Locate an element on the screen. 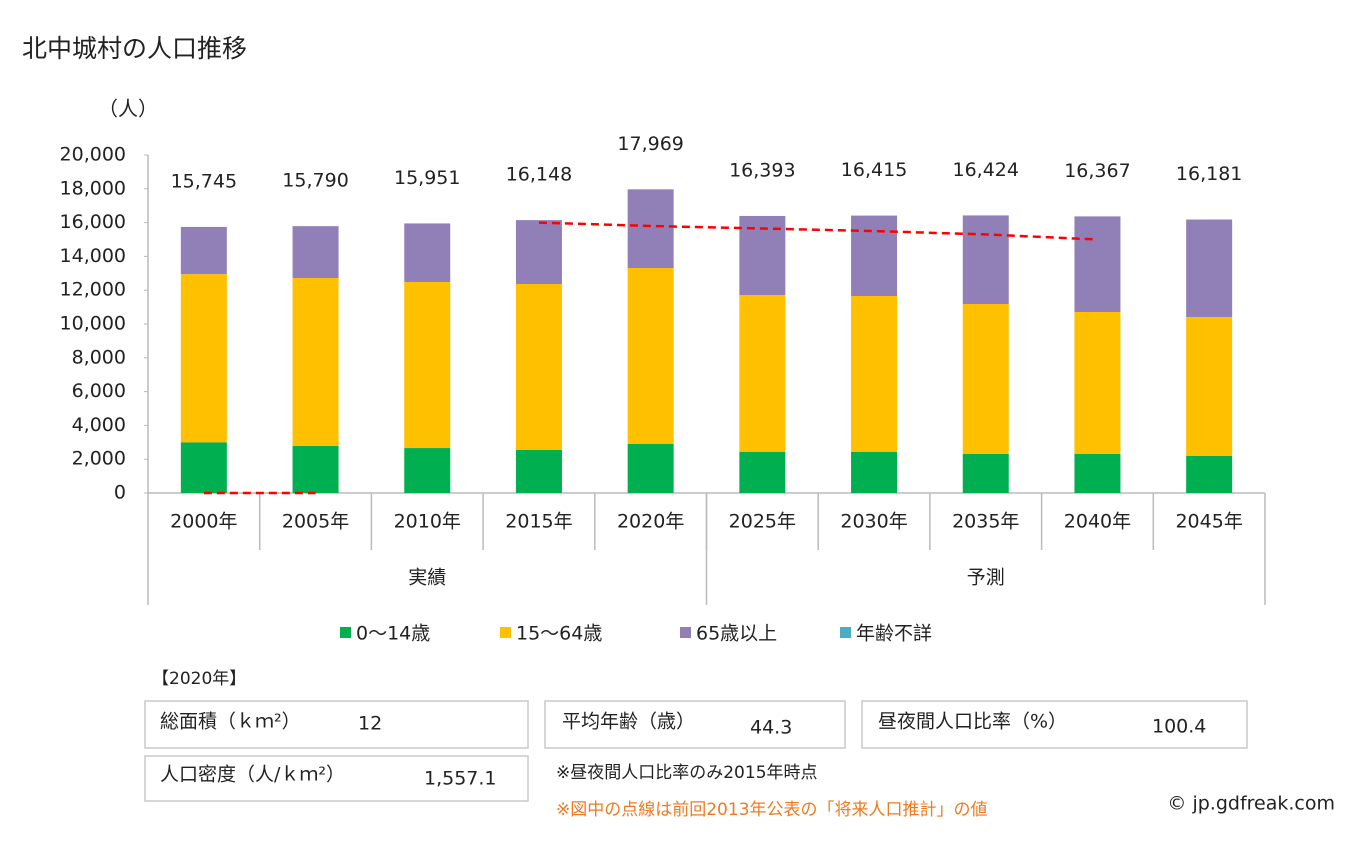 The height and width of the screenshot is (844, 1360). y-tick-label: 0 is located at coordinates (120, 493).